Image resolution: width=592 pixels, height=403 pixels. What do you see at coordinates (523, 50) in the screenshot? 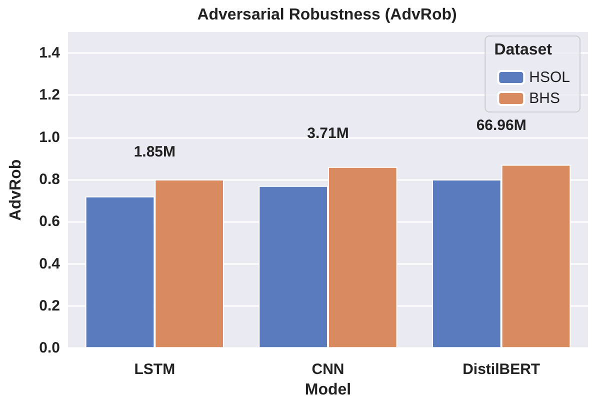
I see `legend-title: Dataset` at bounding box center [523, 50].